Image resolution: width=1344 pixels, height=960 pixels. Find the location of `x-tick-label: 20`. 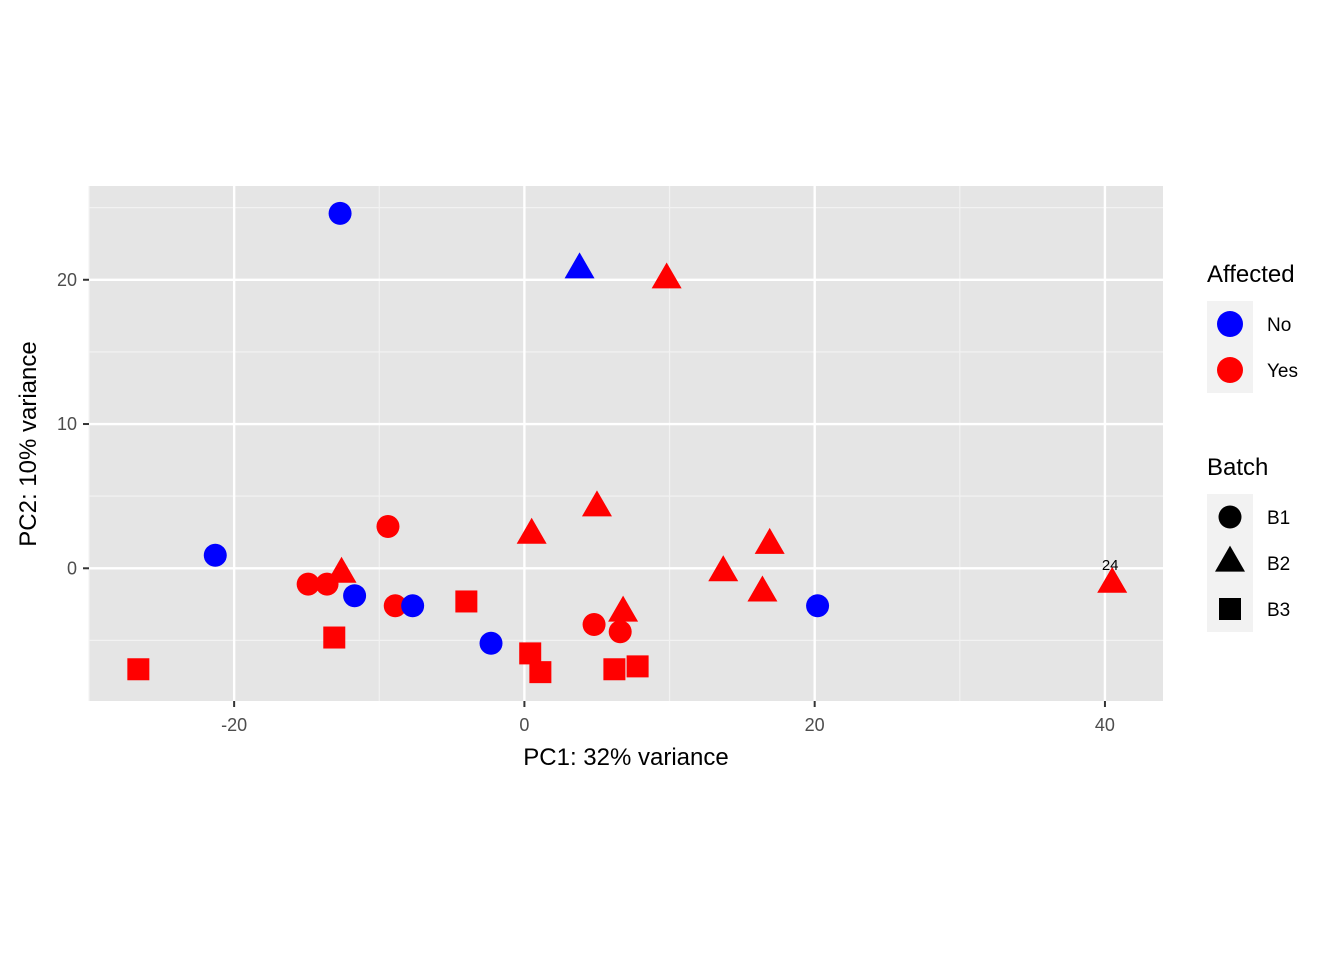

x-tick-label: 20 is located at coordinates (815, 725).